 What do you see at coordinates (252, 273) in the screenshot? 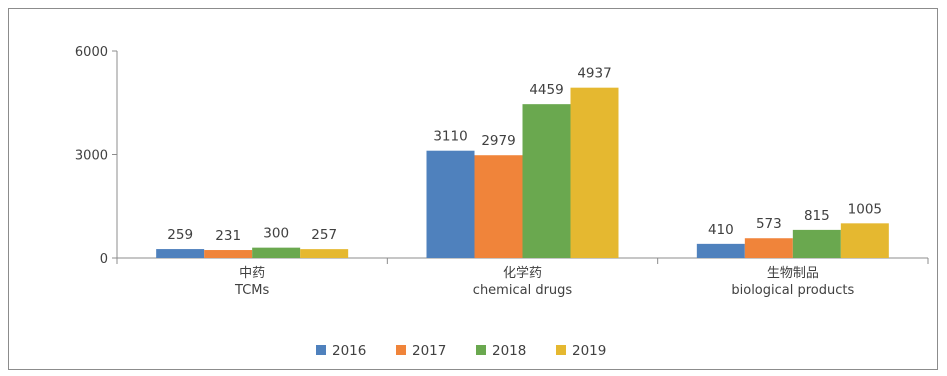
I see `category-label: 中药` at bounding box center [252, 273].